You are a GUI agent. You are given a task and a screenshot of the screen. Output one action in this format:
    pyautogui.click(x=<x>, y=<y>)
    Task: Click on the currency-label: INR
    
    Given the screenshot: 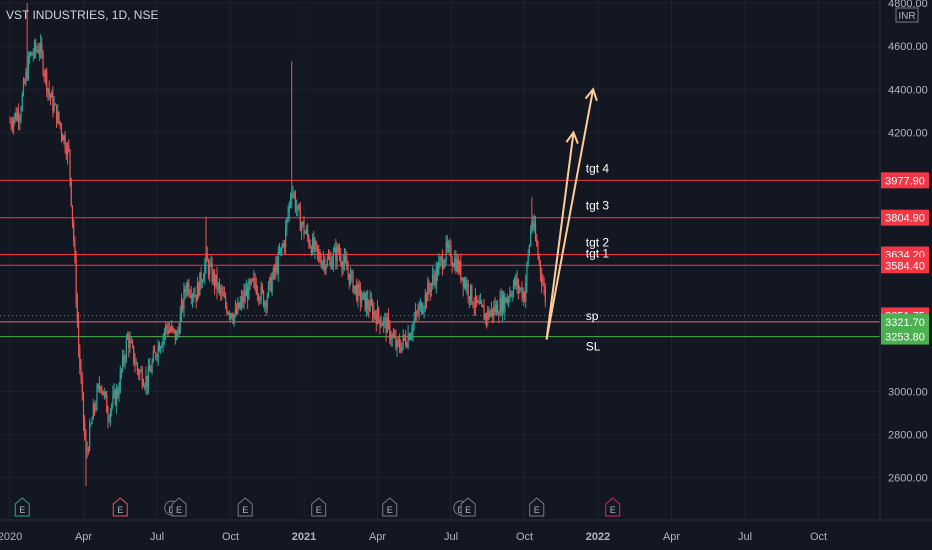 What is the action you would take?
    pyautogui.click(x=906, y=16)
    